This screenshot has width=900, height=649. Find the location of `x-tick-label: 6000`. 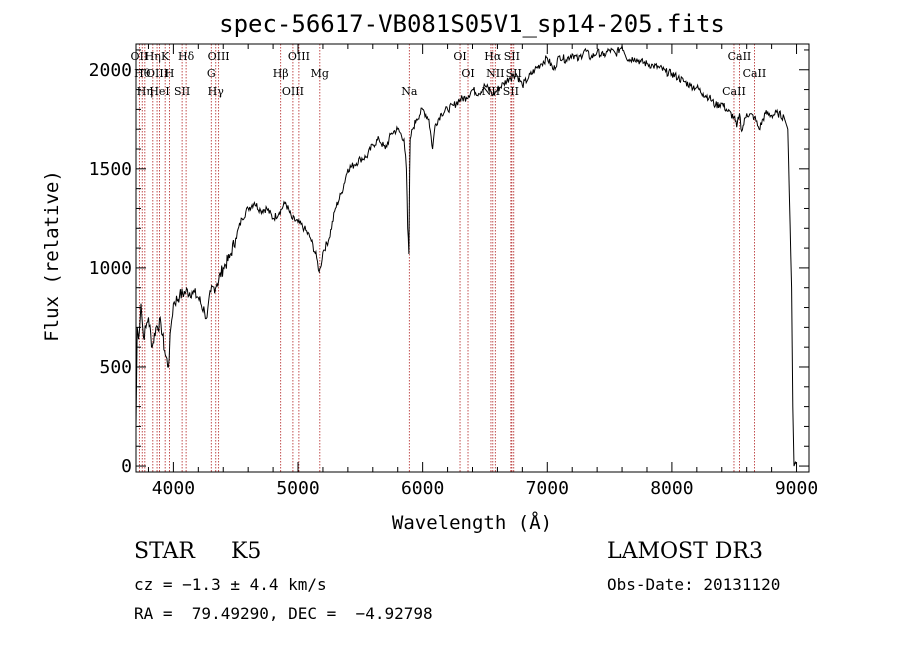

x-tick-label: 6000 is located at coordinates (422, 488).